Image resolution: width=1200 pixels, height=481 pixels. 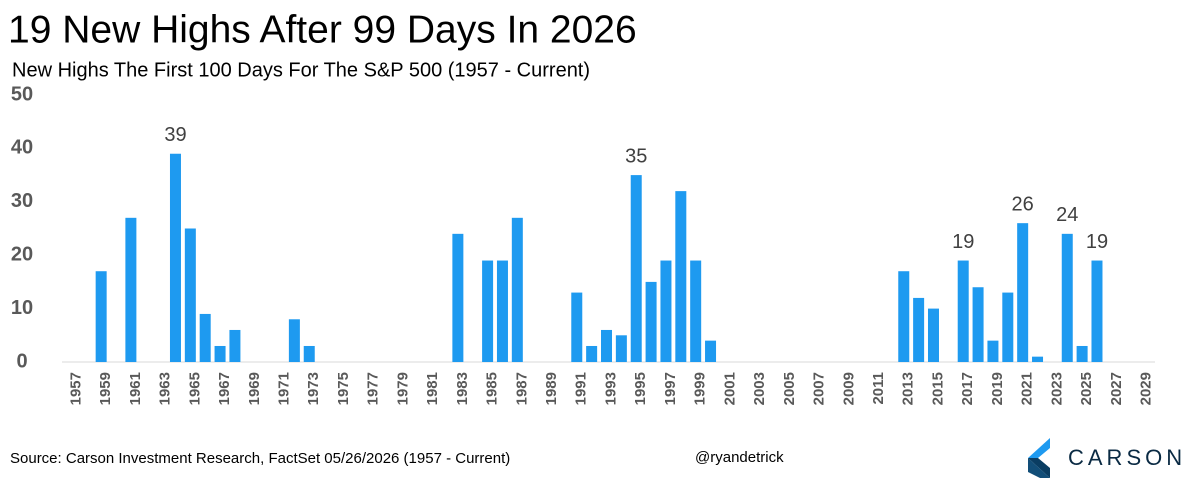 I want to click on x-tick-label: 1981, so click(x=432, y=388).